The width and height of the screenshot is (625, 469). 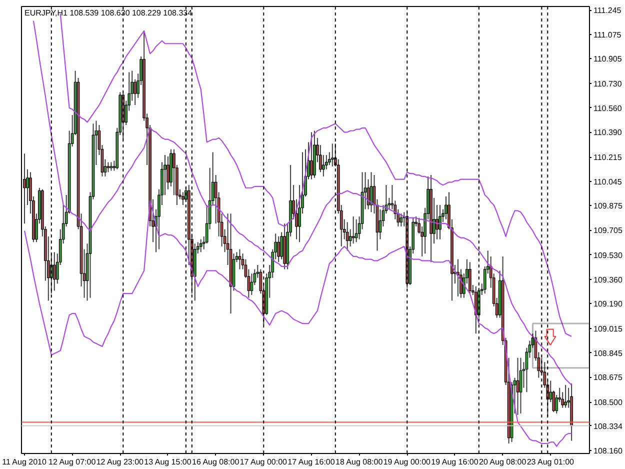 I want to click on x-tick-label: 12 Aug 23:00, so click(x=120, y=462).